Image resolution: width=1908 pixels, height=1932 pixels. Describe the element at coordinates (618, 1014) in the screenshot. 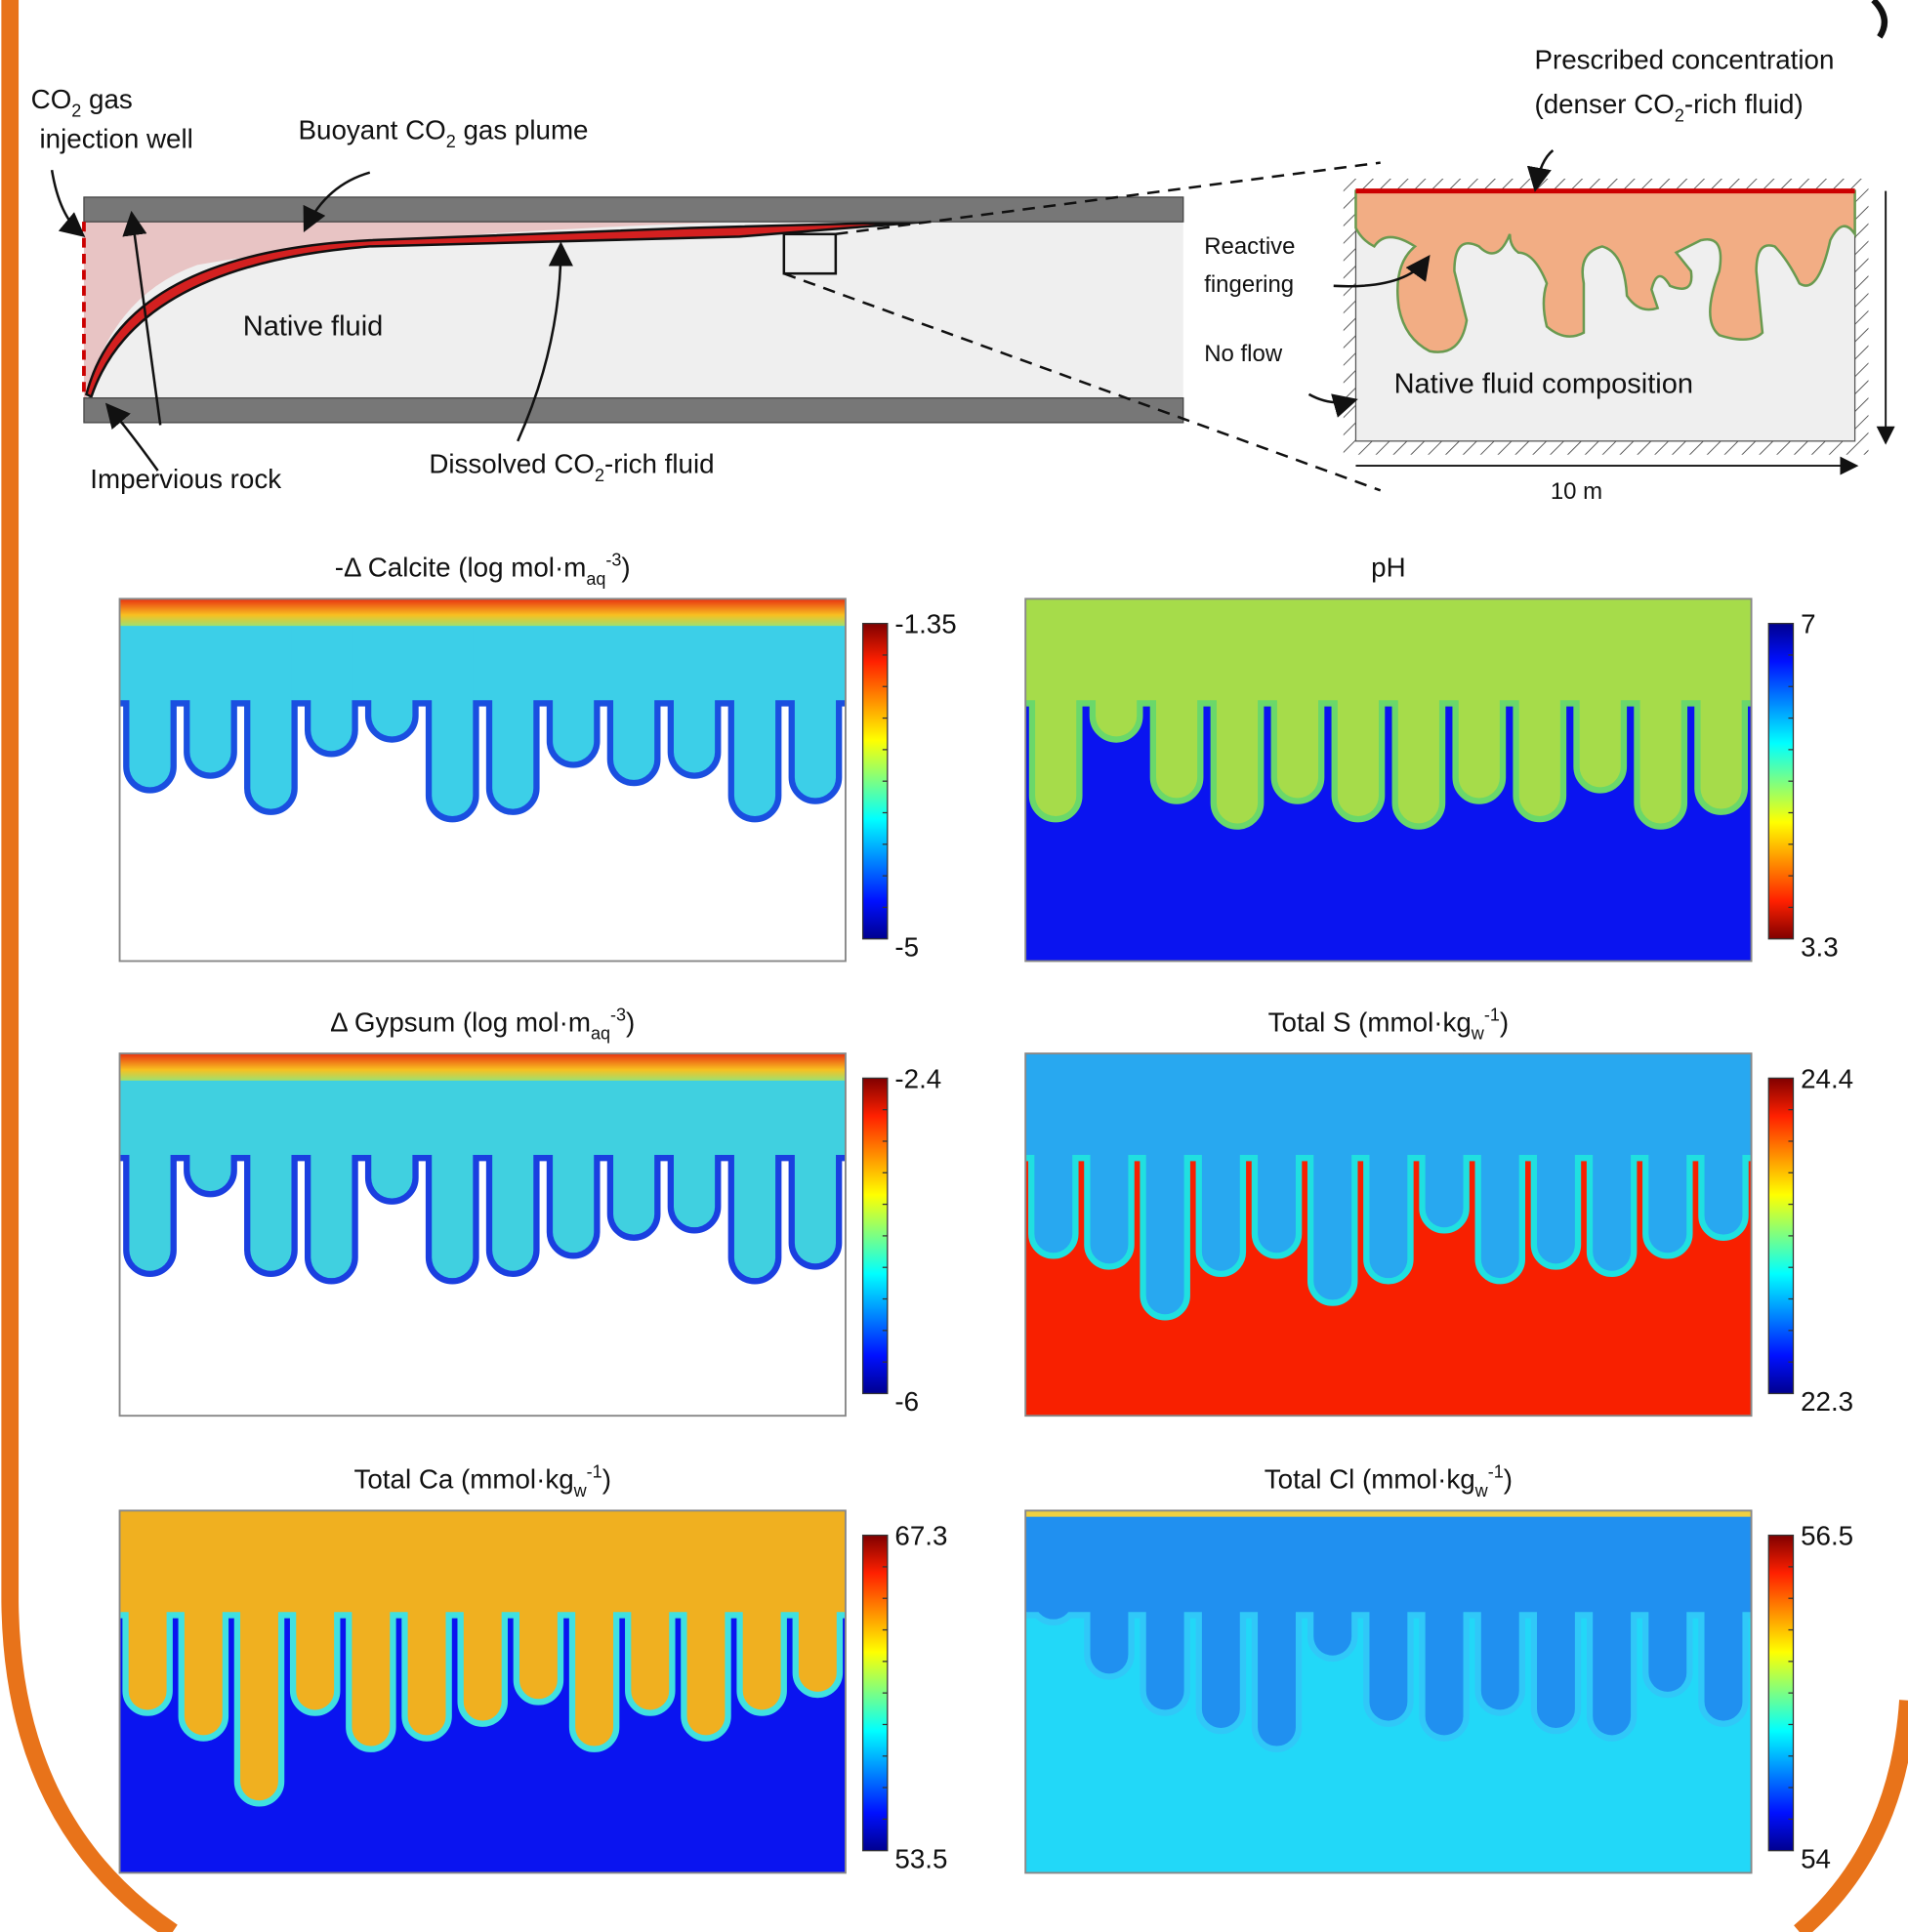

I see `text-segment: -3` at that location.